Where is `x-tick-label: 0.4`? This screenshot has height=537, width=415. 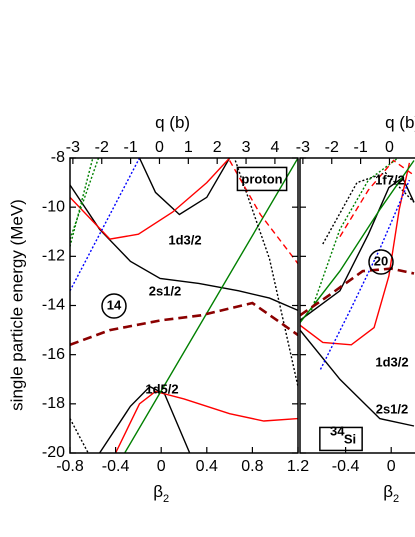 x-tick-label: 0.4 is located at coordinates (207, 466).